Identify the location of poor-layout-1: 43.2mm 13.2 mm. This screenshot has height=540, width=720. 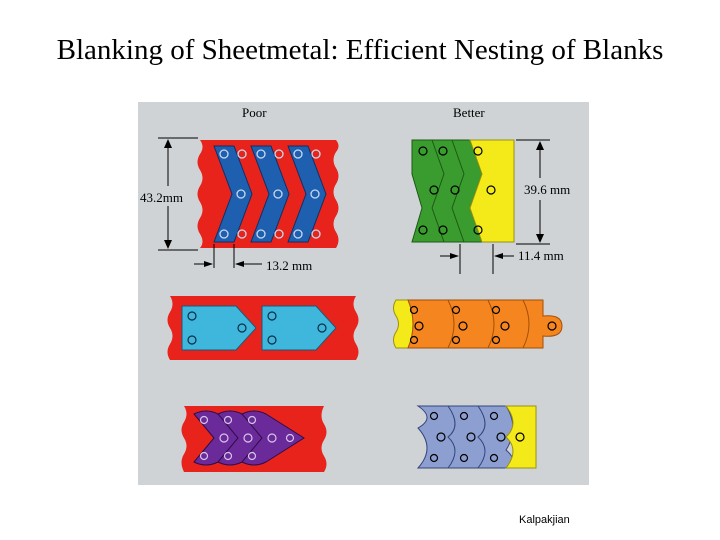
(239, 205).